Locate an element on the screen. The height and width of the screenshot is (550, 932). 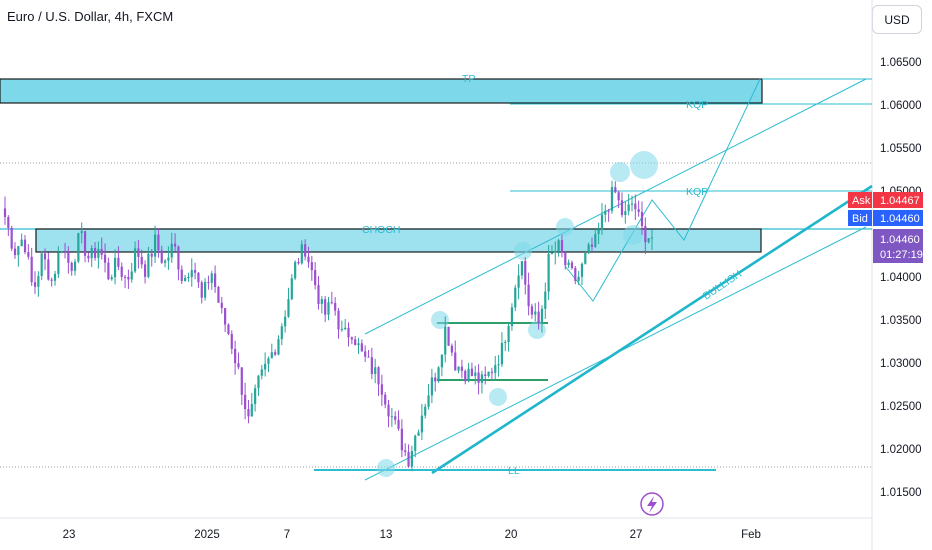
time-tick-label: Feb is located at coordinates (751, 535).